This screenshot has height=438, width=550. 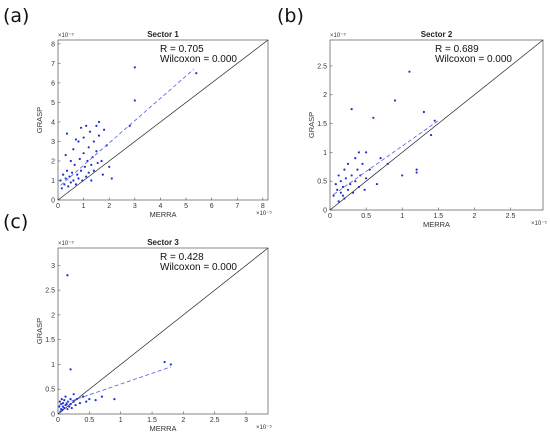 What do you see at coordinates (163, 242) in the screenshot?
I see `chart-title: Sector 3` at bounding box center [163, 242].